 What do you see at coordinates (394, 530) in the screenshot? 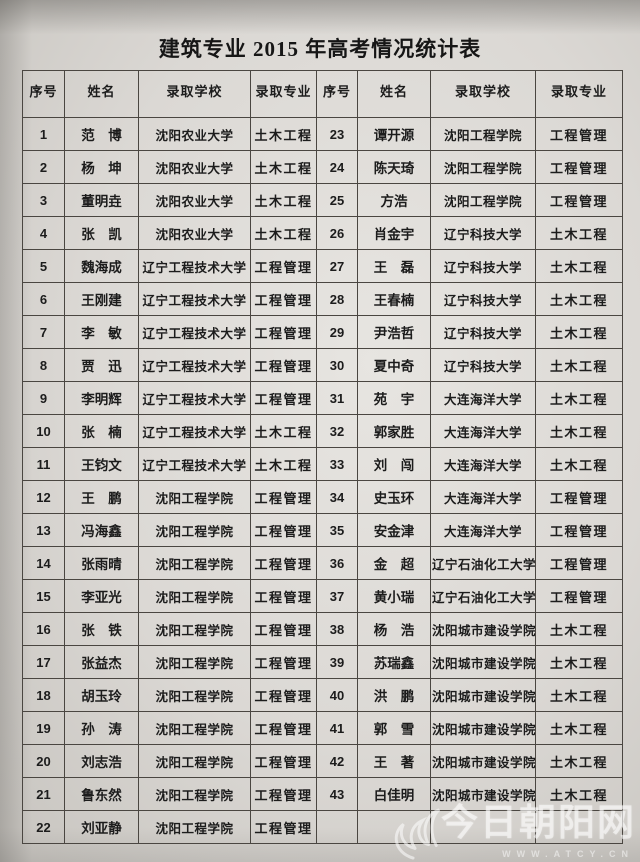
I see `cell-name: 安金津` at bounding box center [394, 530].